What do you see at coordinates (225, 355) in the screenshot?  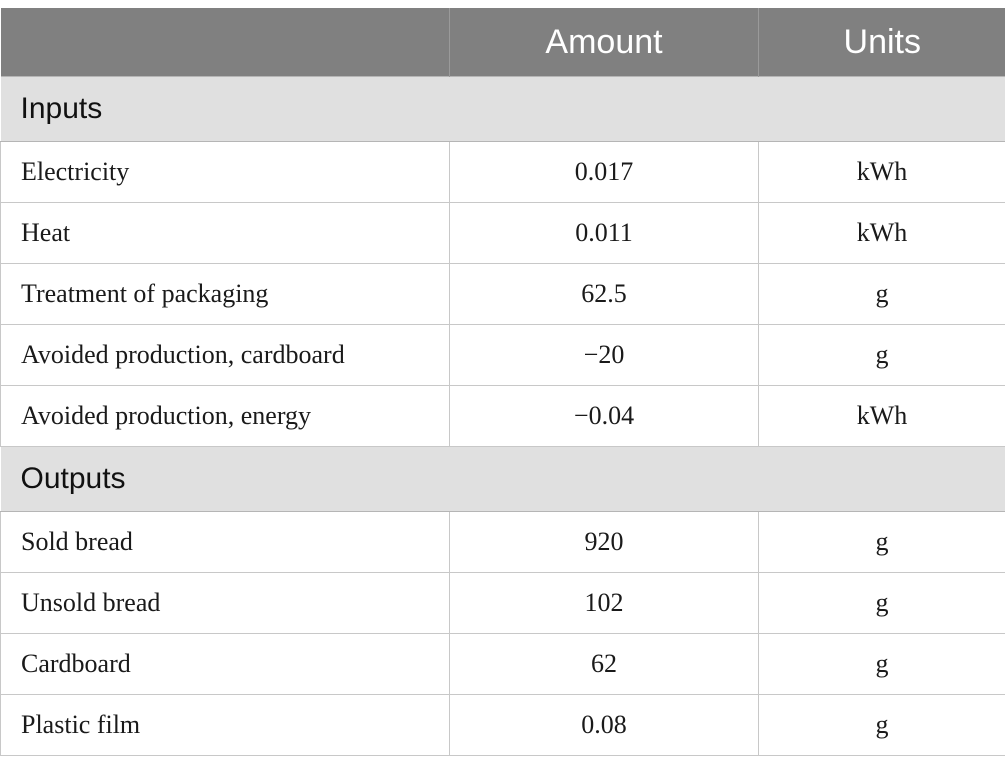 I see `row-label: Avoided production, cardboard` at bounding box center [225, 355].